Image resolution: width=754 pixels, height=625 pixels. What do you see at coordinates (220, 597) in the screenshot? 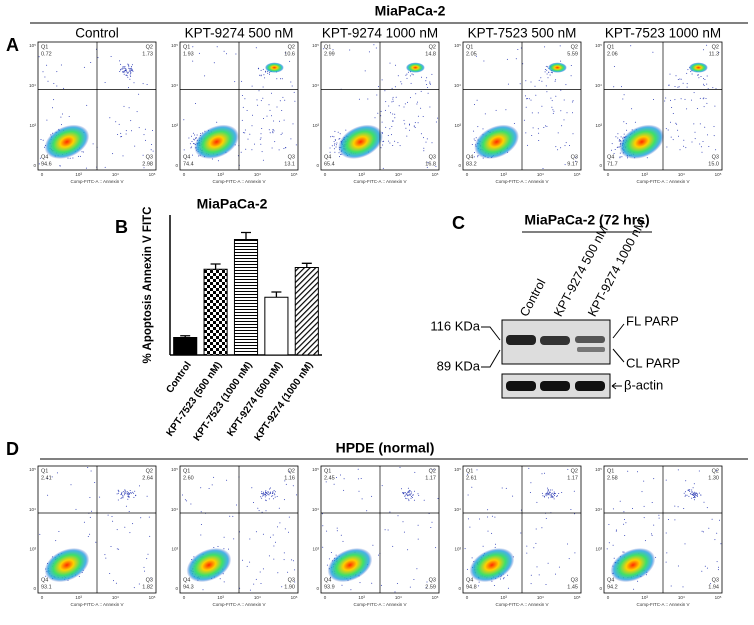
I see `x-tick-label: 10³` at bounding box center [220, 597].